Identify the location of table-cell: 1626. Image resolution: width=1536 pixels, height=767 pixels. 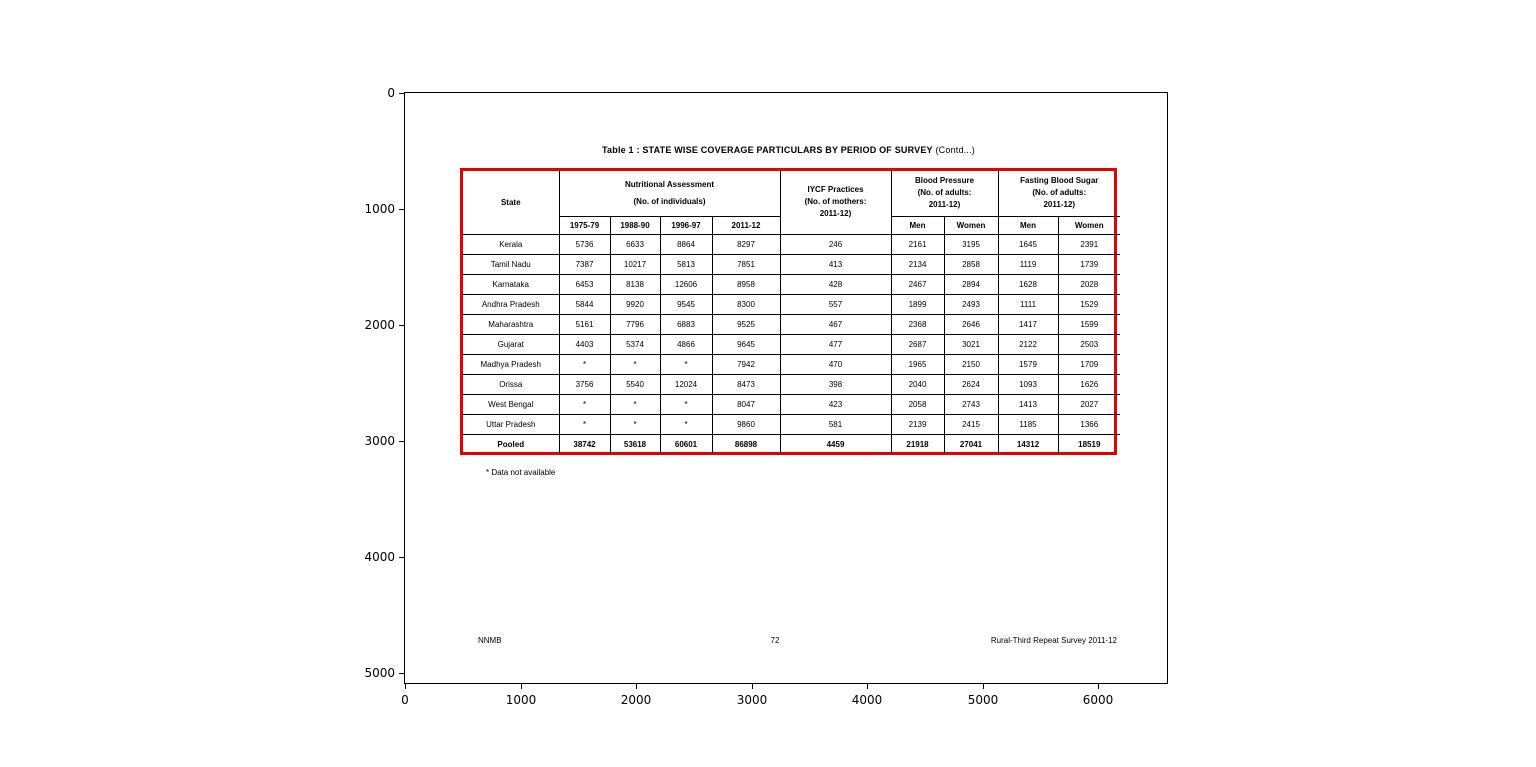
(1089, 384).